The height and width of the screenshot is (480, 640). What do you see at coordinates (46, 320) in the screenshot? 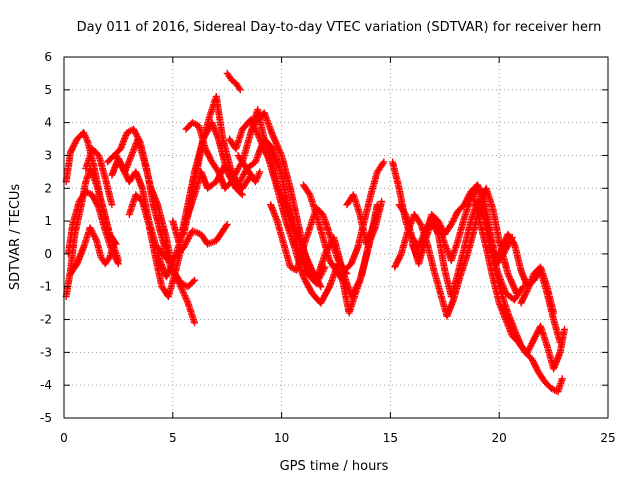
I see `y-tick-label: -2` at bounding box center [46, 320].